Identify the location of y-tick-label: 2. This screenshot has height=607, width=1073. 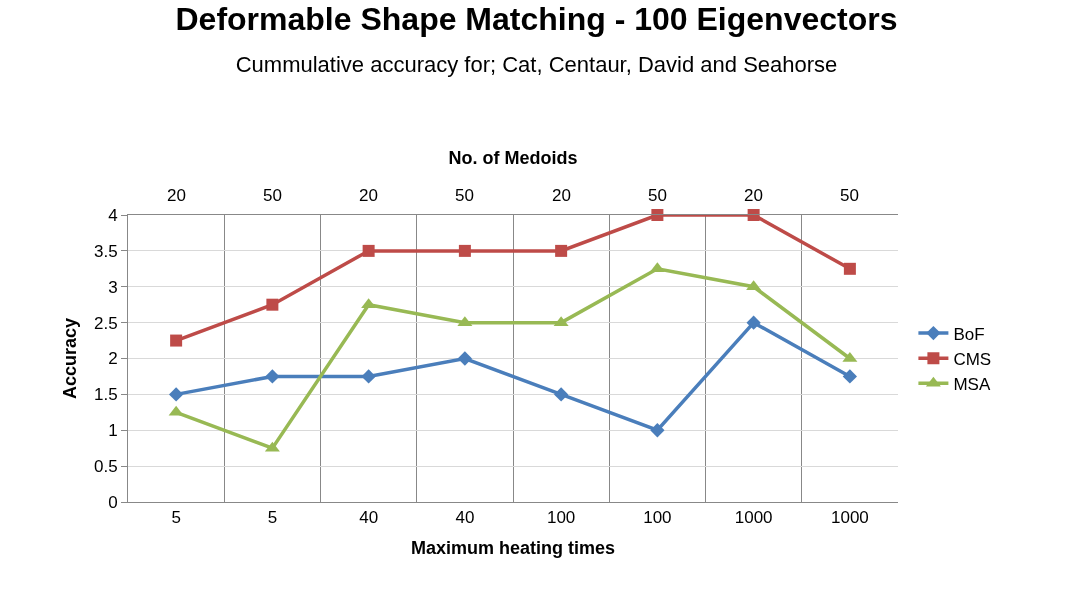
(113, 359).